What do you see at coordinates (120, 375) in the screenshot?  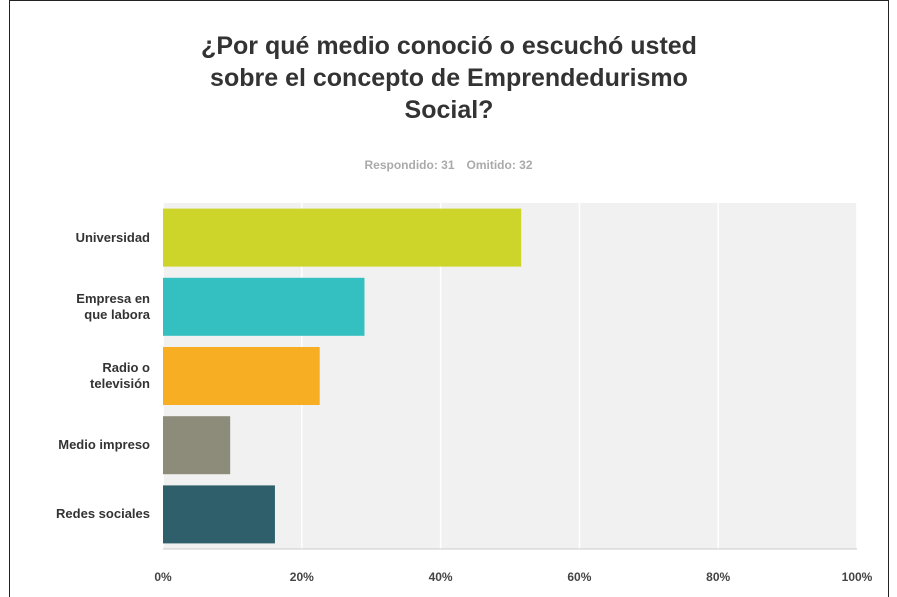 I see `category-label: Radio o televisión` at bounding box center [120, 375].